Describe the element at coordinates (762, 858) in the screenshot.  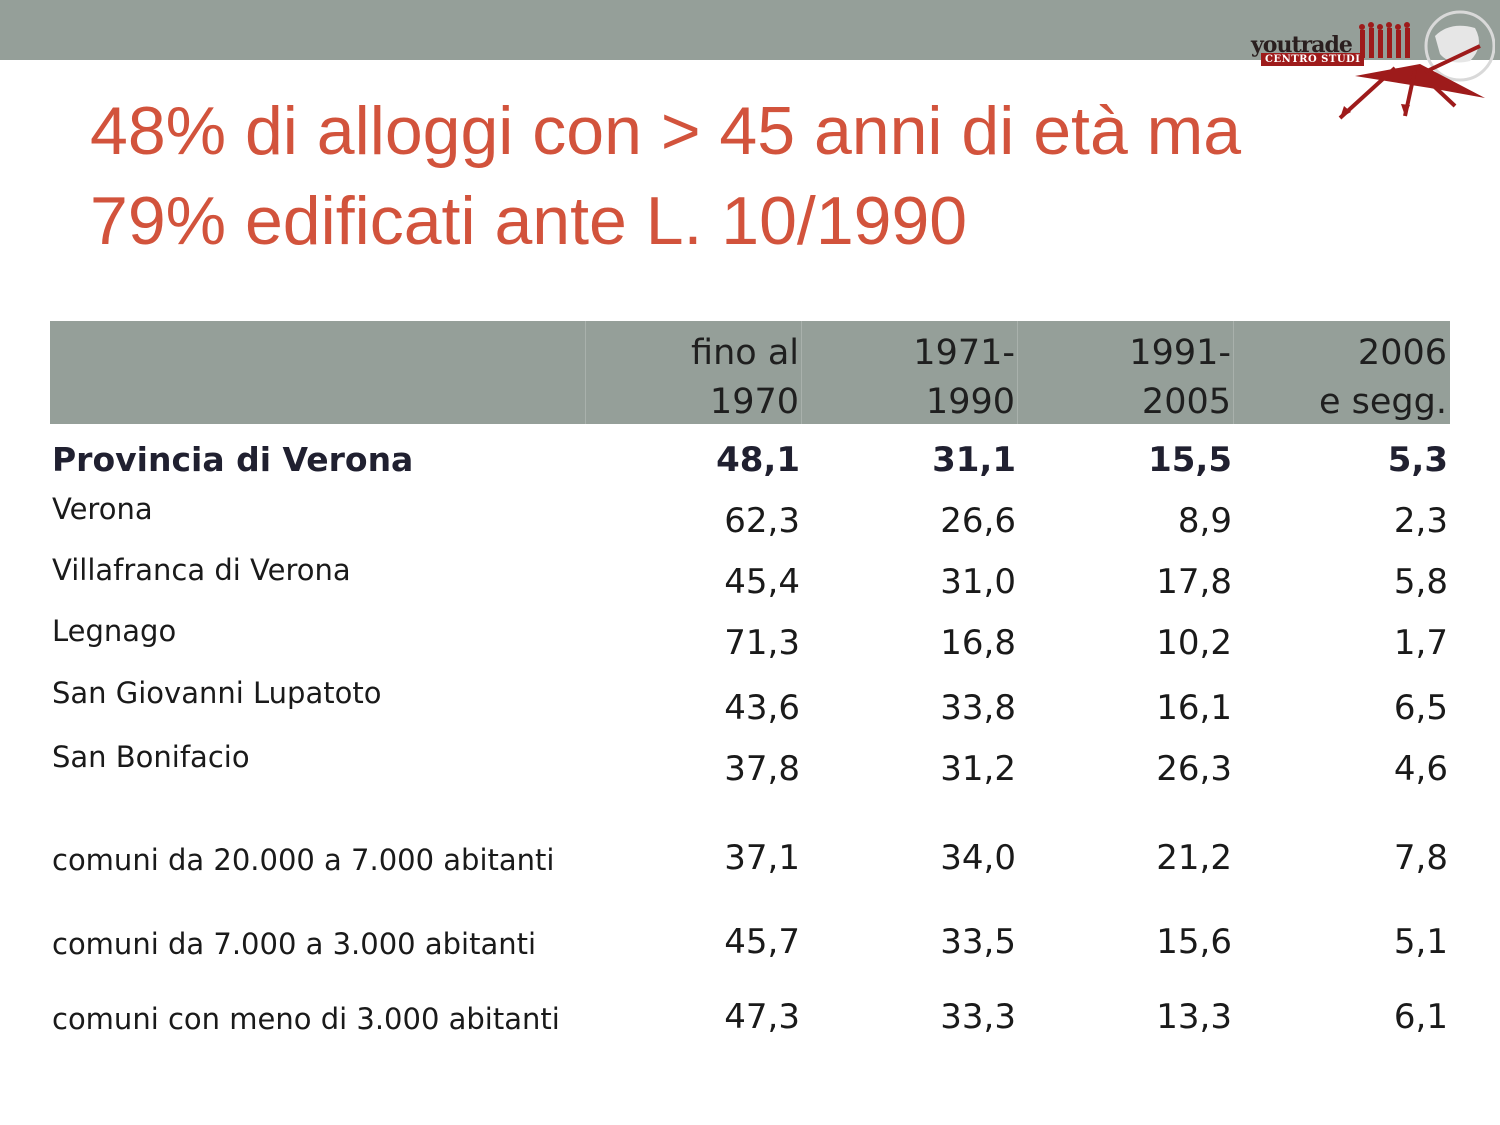
I see `cell-value: 37,1` at that location.